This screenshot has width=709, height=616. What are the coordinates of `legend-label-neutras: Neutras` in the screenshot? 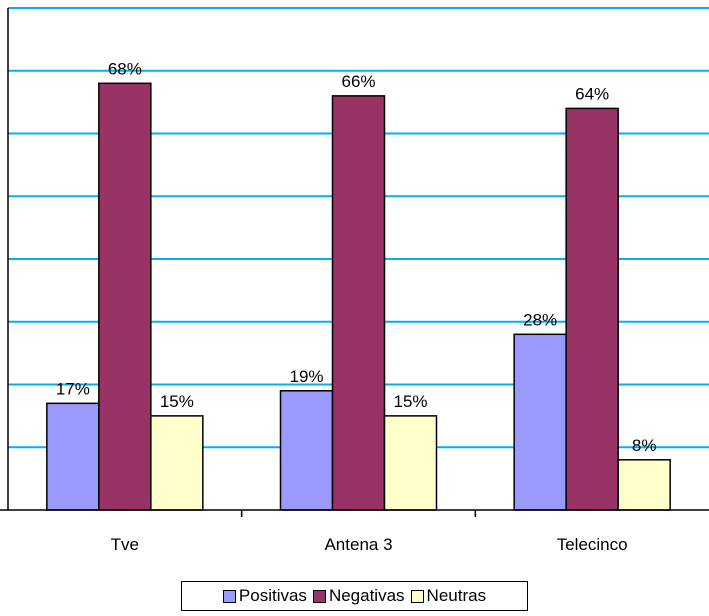 It's located at (456, 595).